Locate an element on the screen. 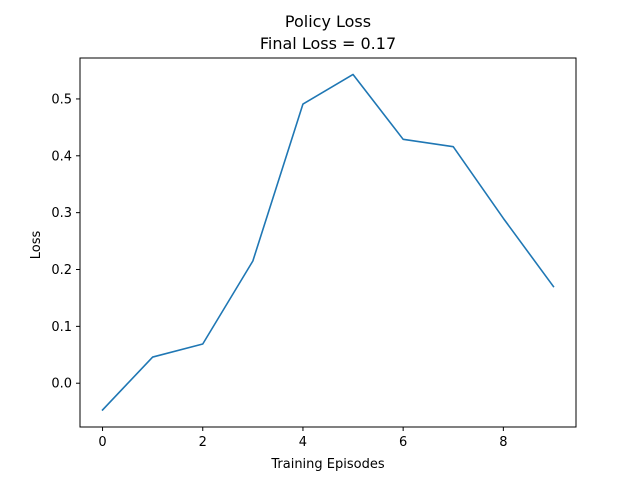  x-tick-label-1: 2 is located at coordinates (203, 442).